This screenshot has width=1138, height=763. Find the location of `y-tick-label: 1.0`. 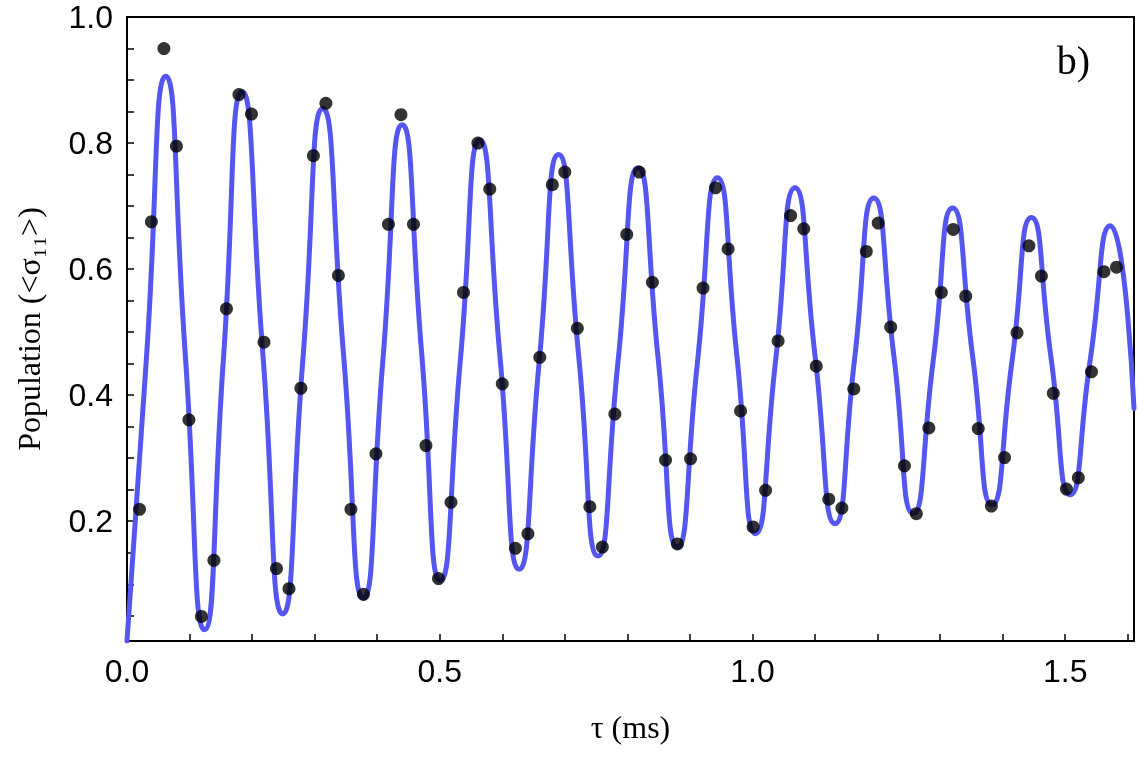

y-tick-label: 1.0 is located at coordinates (90, 17).